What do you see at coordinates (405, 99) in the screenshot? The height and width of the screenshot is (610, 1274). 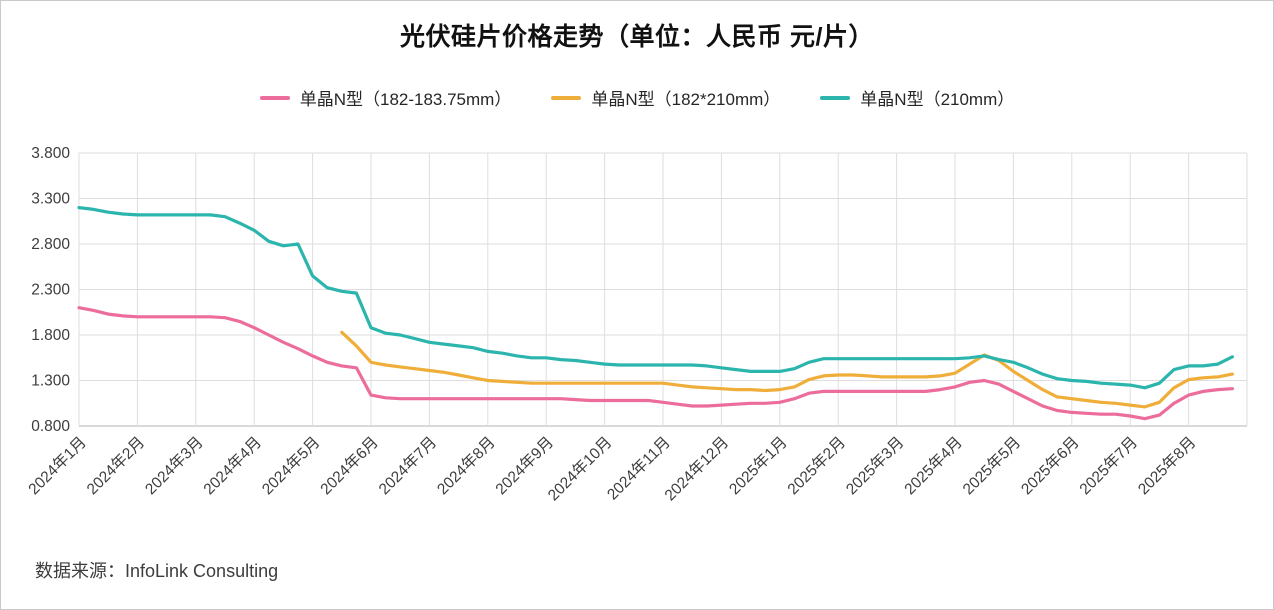 I see `legend-label: 单晶N型（182-183.75mm）` at bounding box center [405, 99].